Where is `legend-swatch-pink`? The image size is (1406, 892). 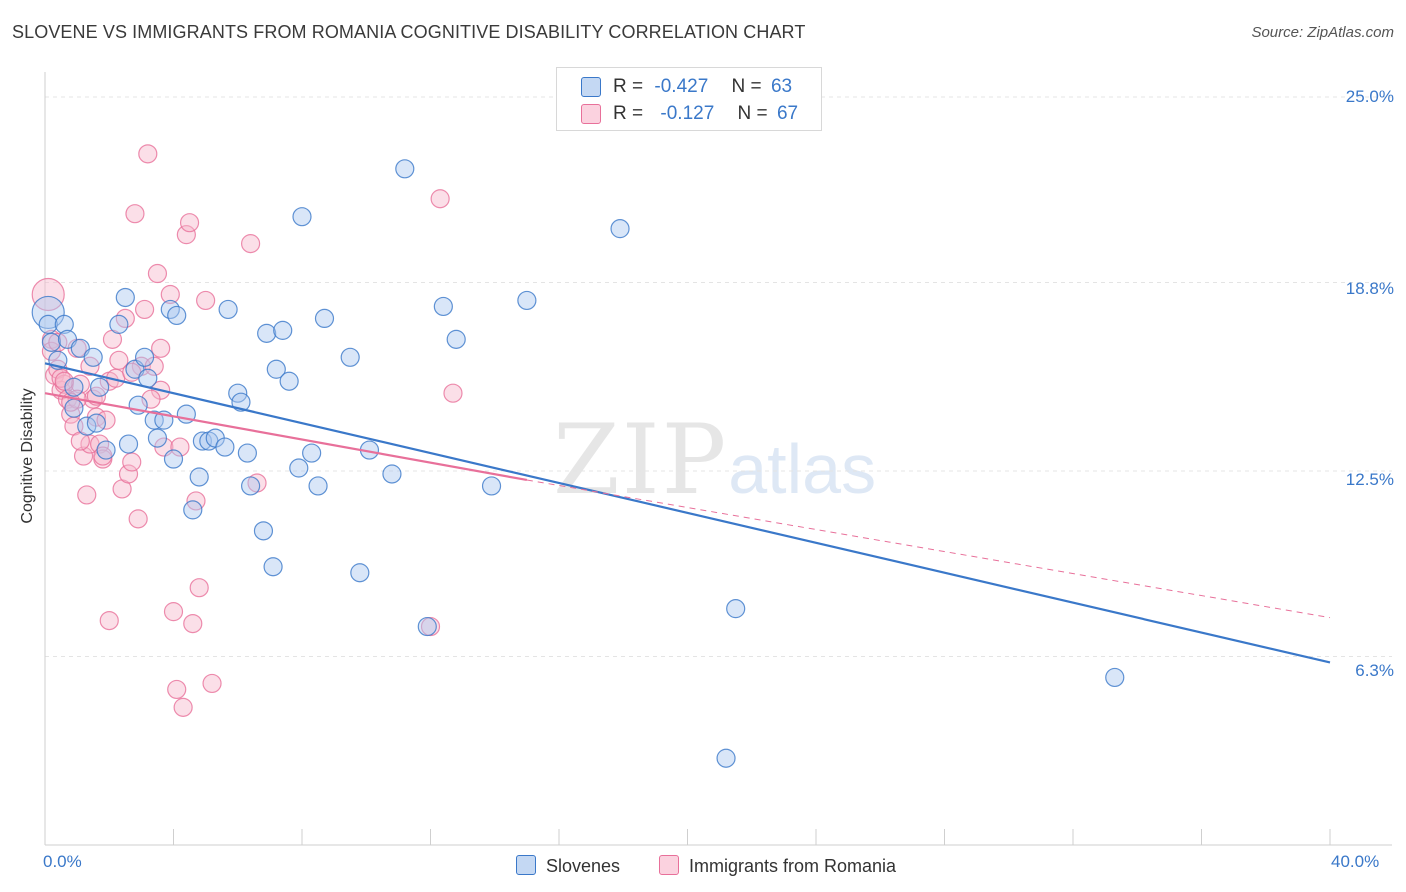
legend-swatch-pink is located at coordinates (591, 114).